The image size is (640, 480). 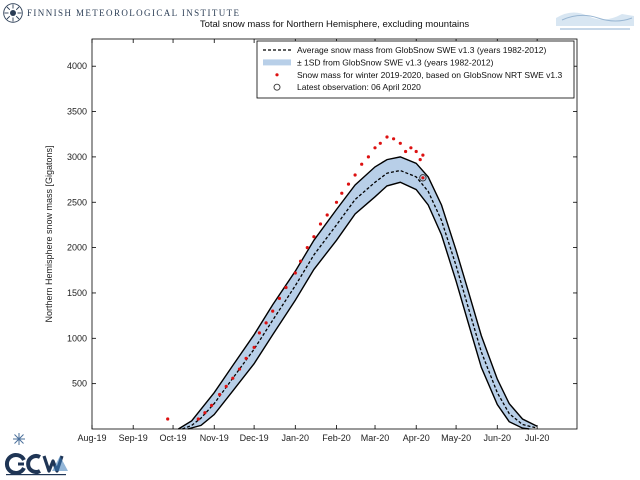 What do you see at coordinates (77, 66) in the screenshot?
I see `y-tick-label: 4000` at bounding box center [77, 66].